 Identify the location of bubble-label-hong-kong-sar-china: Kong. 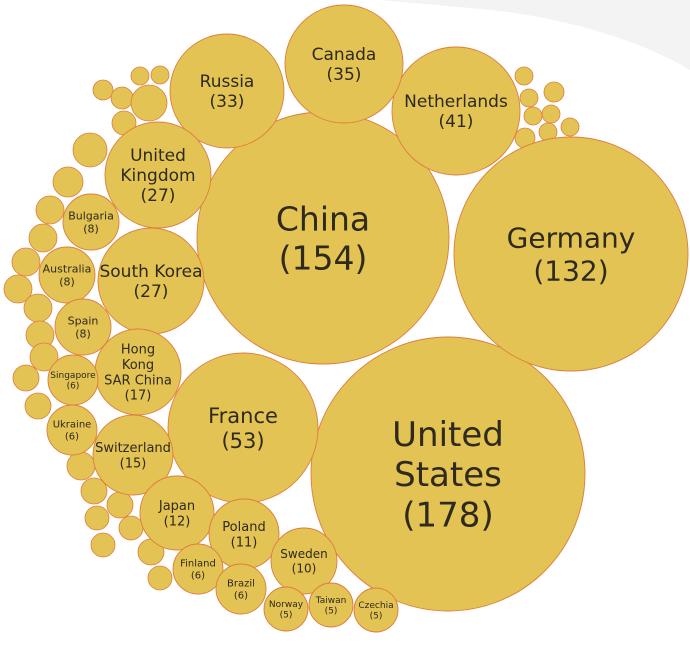
(138, 365).